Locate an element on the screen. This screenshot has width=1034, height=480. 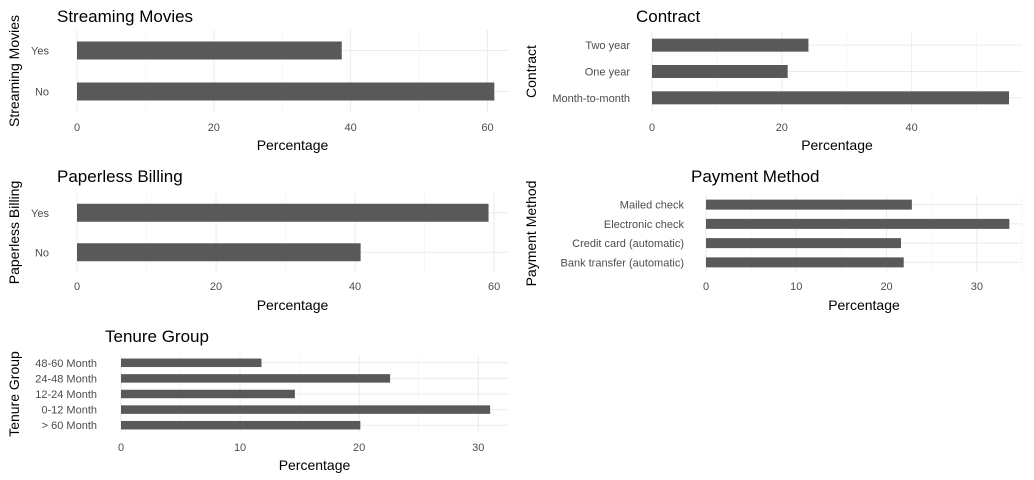
y-tick-label: 0-12 Month is located at coordinates (69, 411).